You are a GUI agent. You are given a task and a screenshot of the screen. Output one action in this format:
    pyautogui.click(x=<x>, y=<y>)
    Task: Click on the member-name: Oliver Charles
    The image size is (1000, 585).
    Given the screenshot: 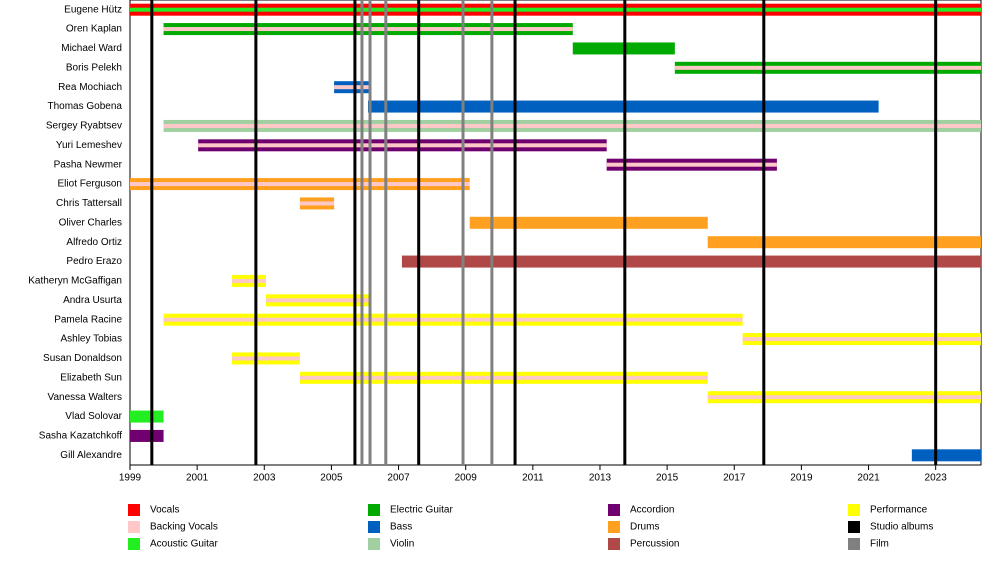 What is the action you would take?
    pyautogui.click(x=90, y=222)
    